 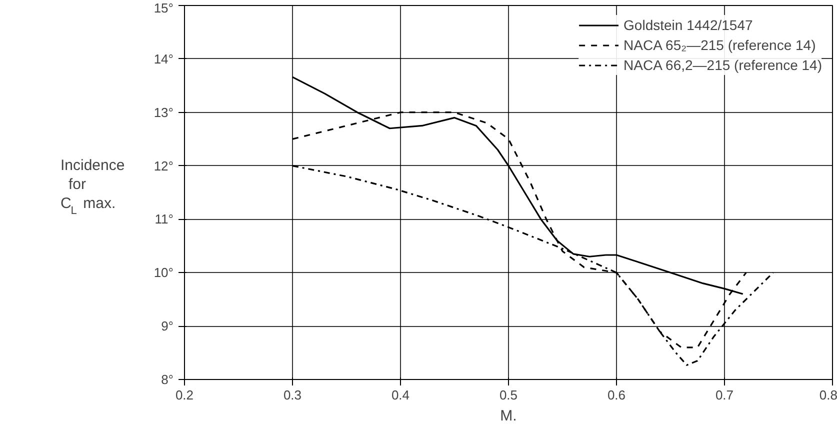 What do you see at coordinates (724, 395) in the screenshot?
I see `x-tick-label: 0.7` at bounding box center [724, 395].